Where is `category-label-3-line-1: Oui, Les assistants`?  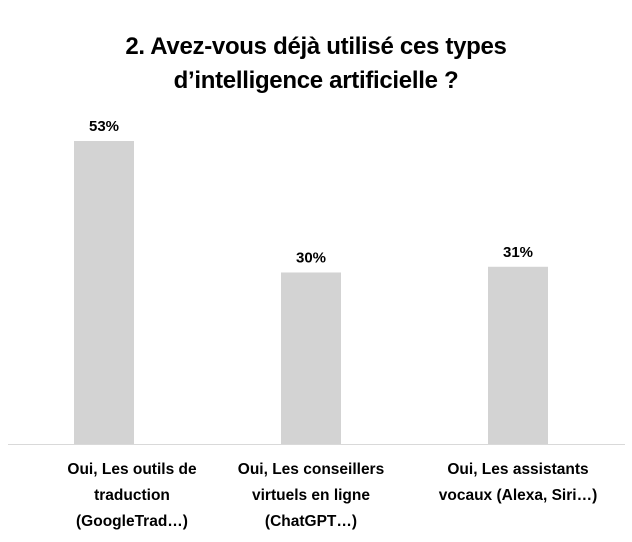
category-label-3-line-1: Oui, Les assistants is located at coordinates (518, 469).